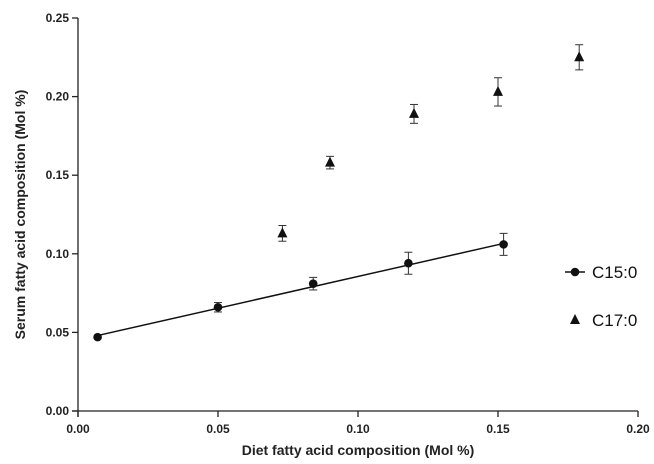 The width and height of the screenshot is (654, 464). What do you see at coordinates (58, 411) in the screenshot?
I see `y-tick-label: 0.00` at bounding box center [58, 411].